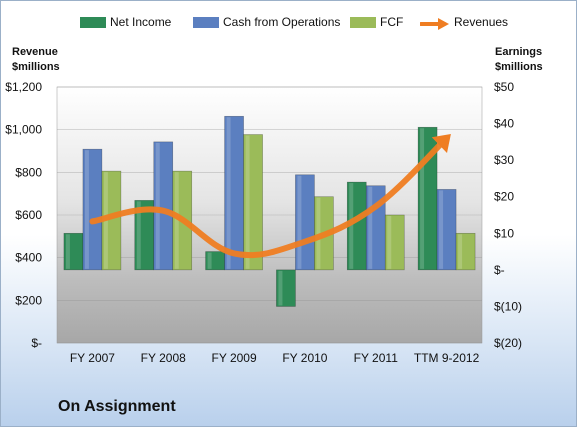 The width and height of the screenshot is (577, 427). I want to click on left-axis-title: Revenue $millions, so click(36, 59).